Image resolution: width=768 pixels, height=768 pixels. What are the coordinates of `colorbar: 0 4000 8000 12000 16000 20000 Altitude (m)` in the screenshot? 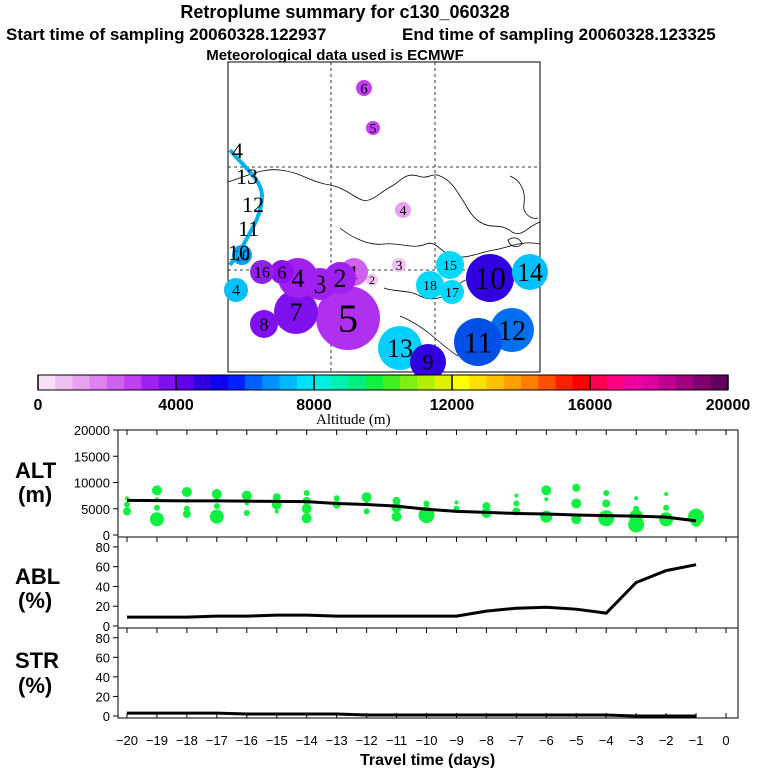 It's located at (392, 401).